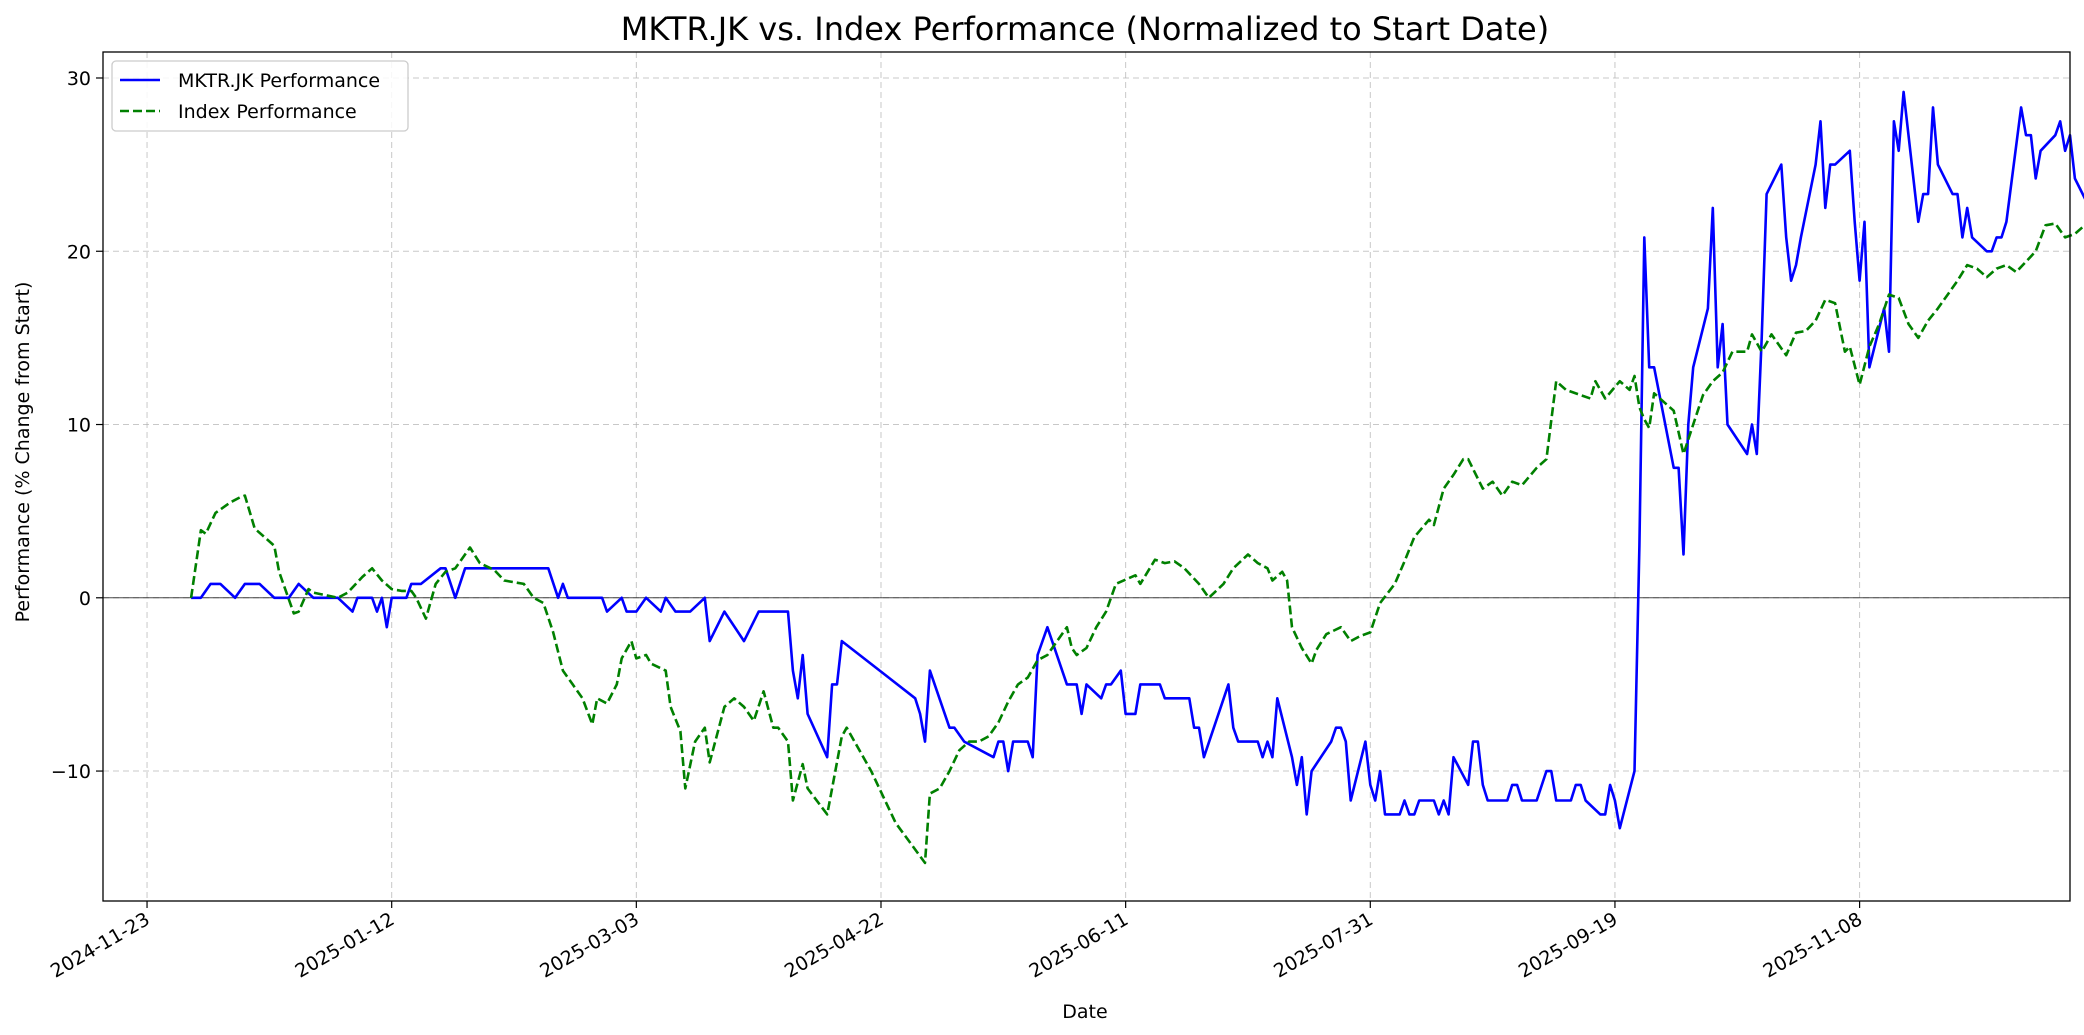 The image size is (2084, 1035). I want to click on legend: MKTR.JK Performance Index Performance, so click(260, 96).